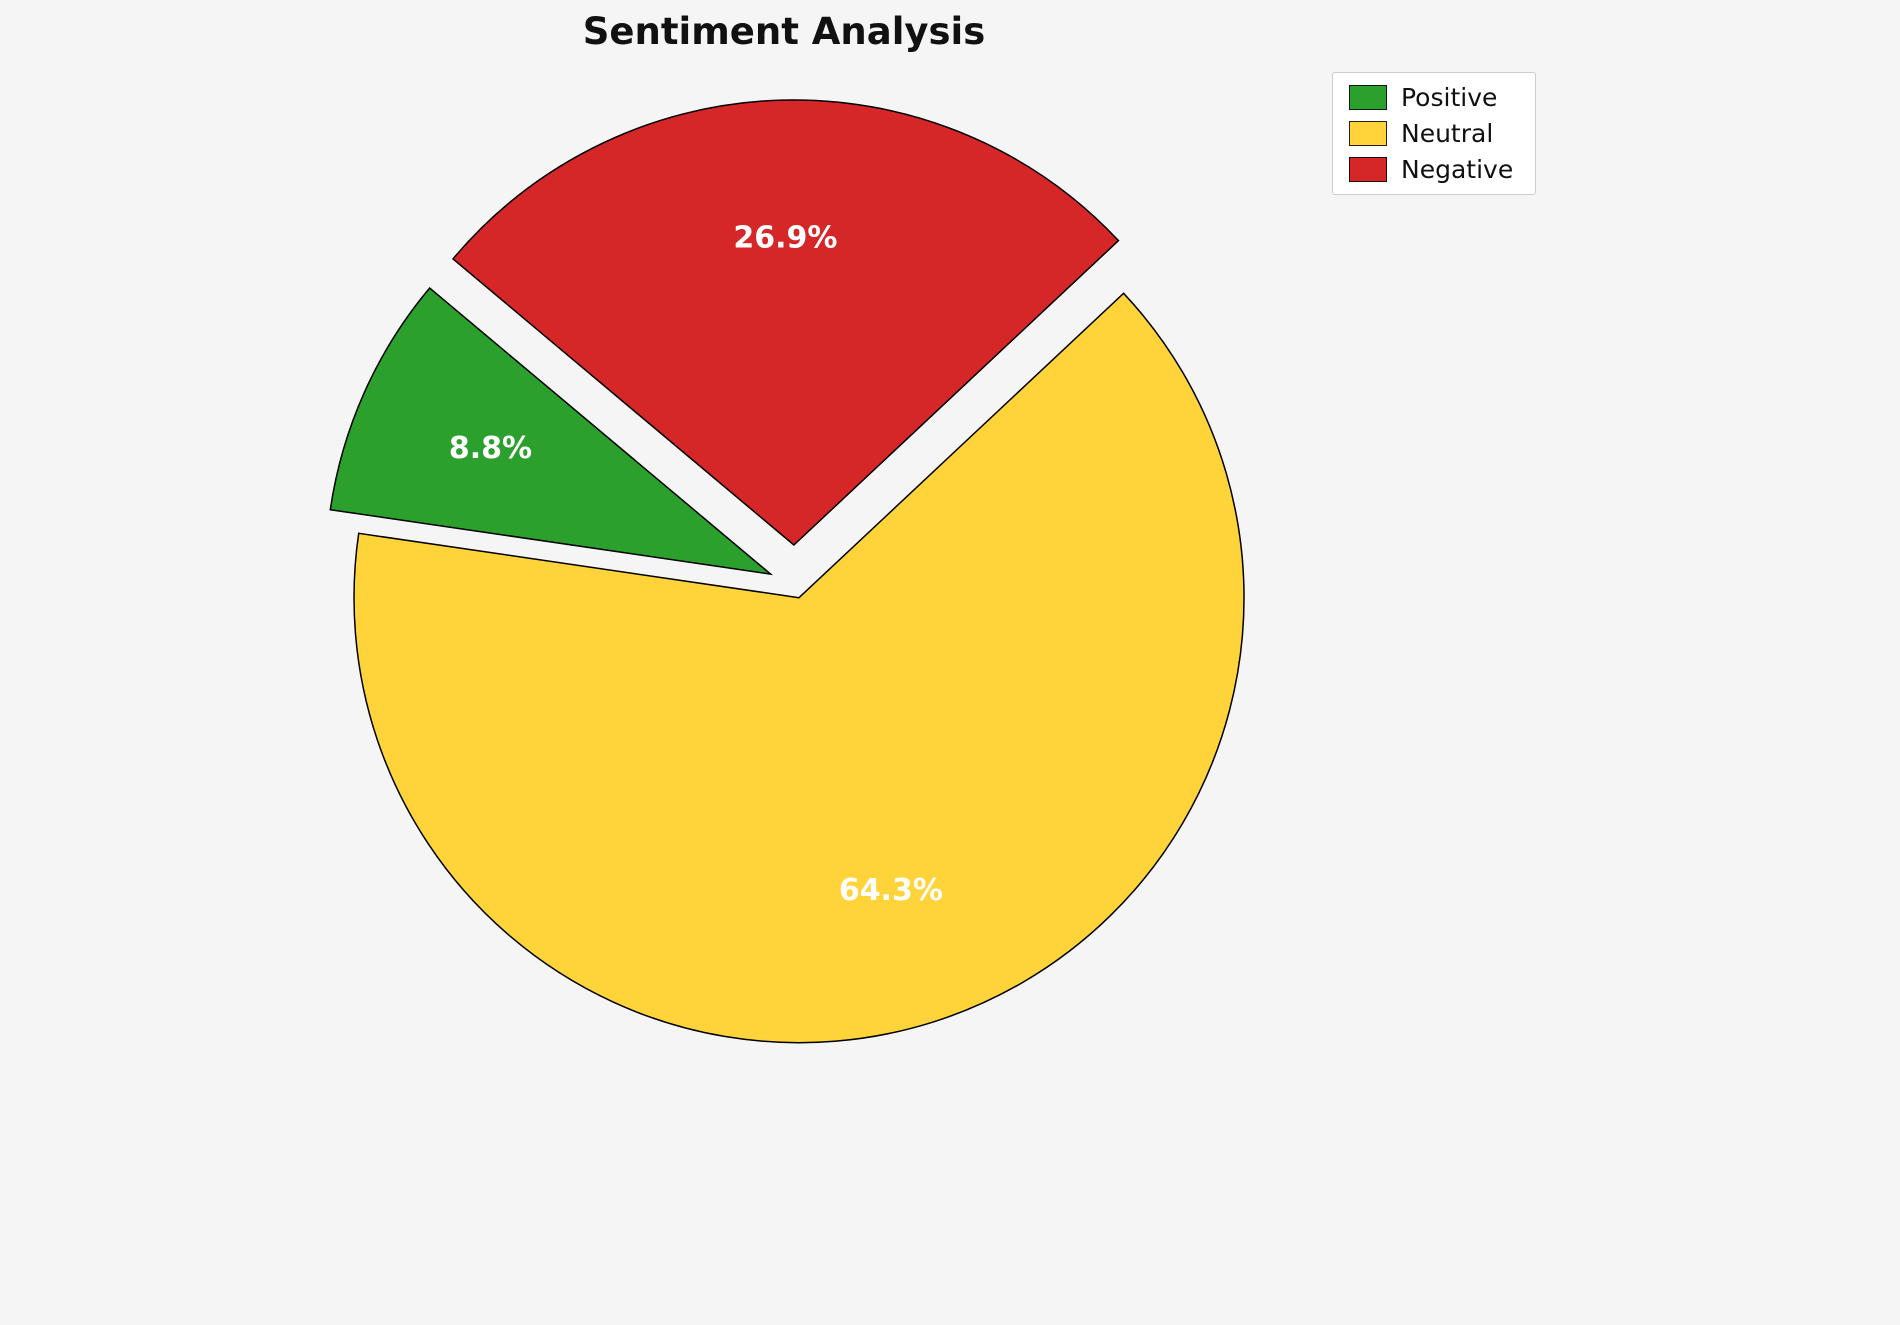  Describe the element at coordinates (490, 448) in the screenshot. I see `pct-value-positive: 8.8%` at that location.